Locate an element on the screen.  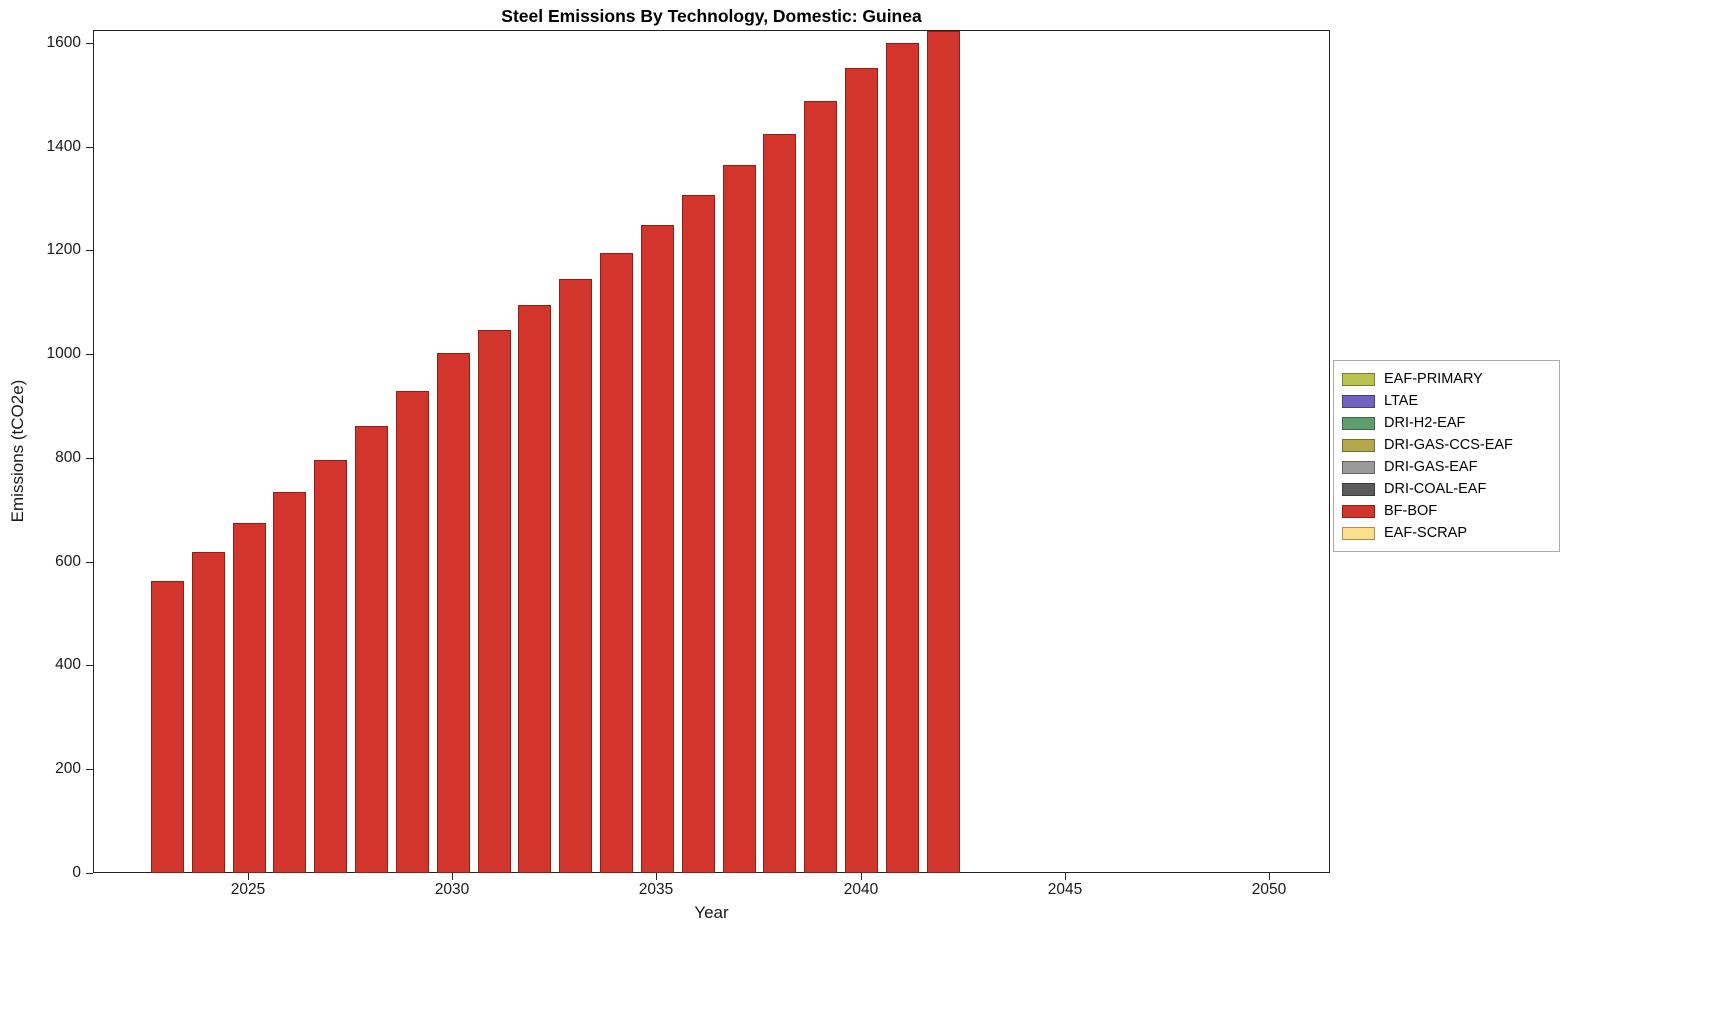
legend-swatch-dri-gas-eaf is located at coordinates (1358, 467).